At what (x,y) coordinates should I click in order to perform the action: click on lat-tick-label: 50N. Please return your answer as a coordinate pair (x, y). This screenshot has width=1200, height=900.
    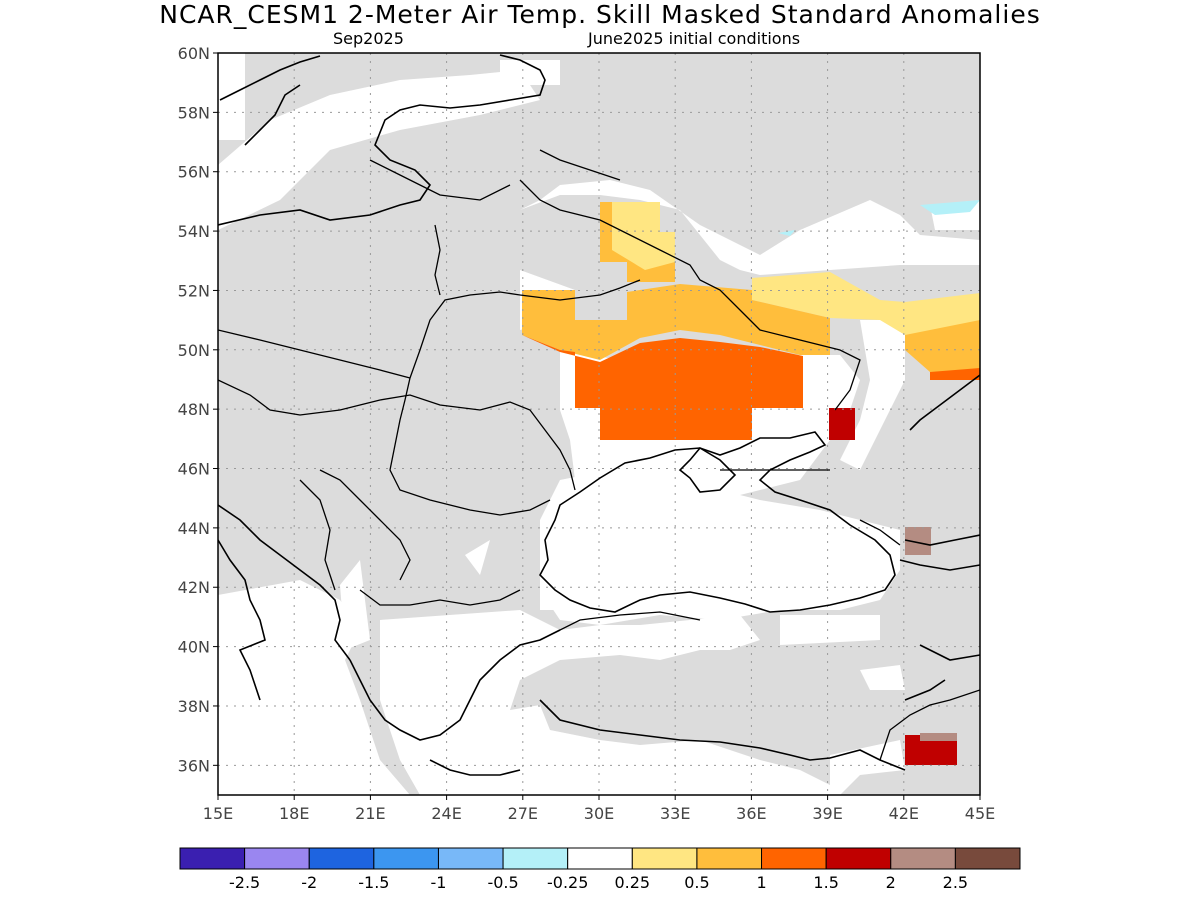
    Looking at the image, I should click on (194, 350).